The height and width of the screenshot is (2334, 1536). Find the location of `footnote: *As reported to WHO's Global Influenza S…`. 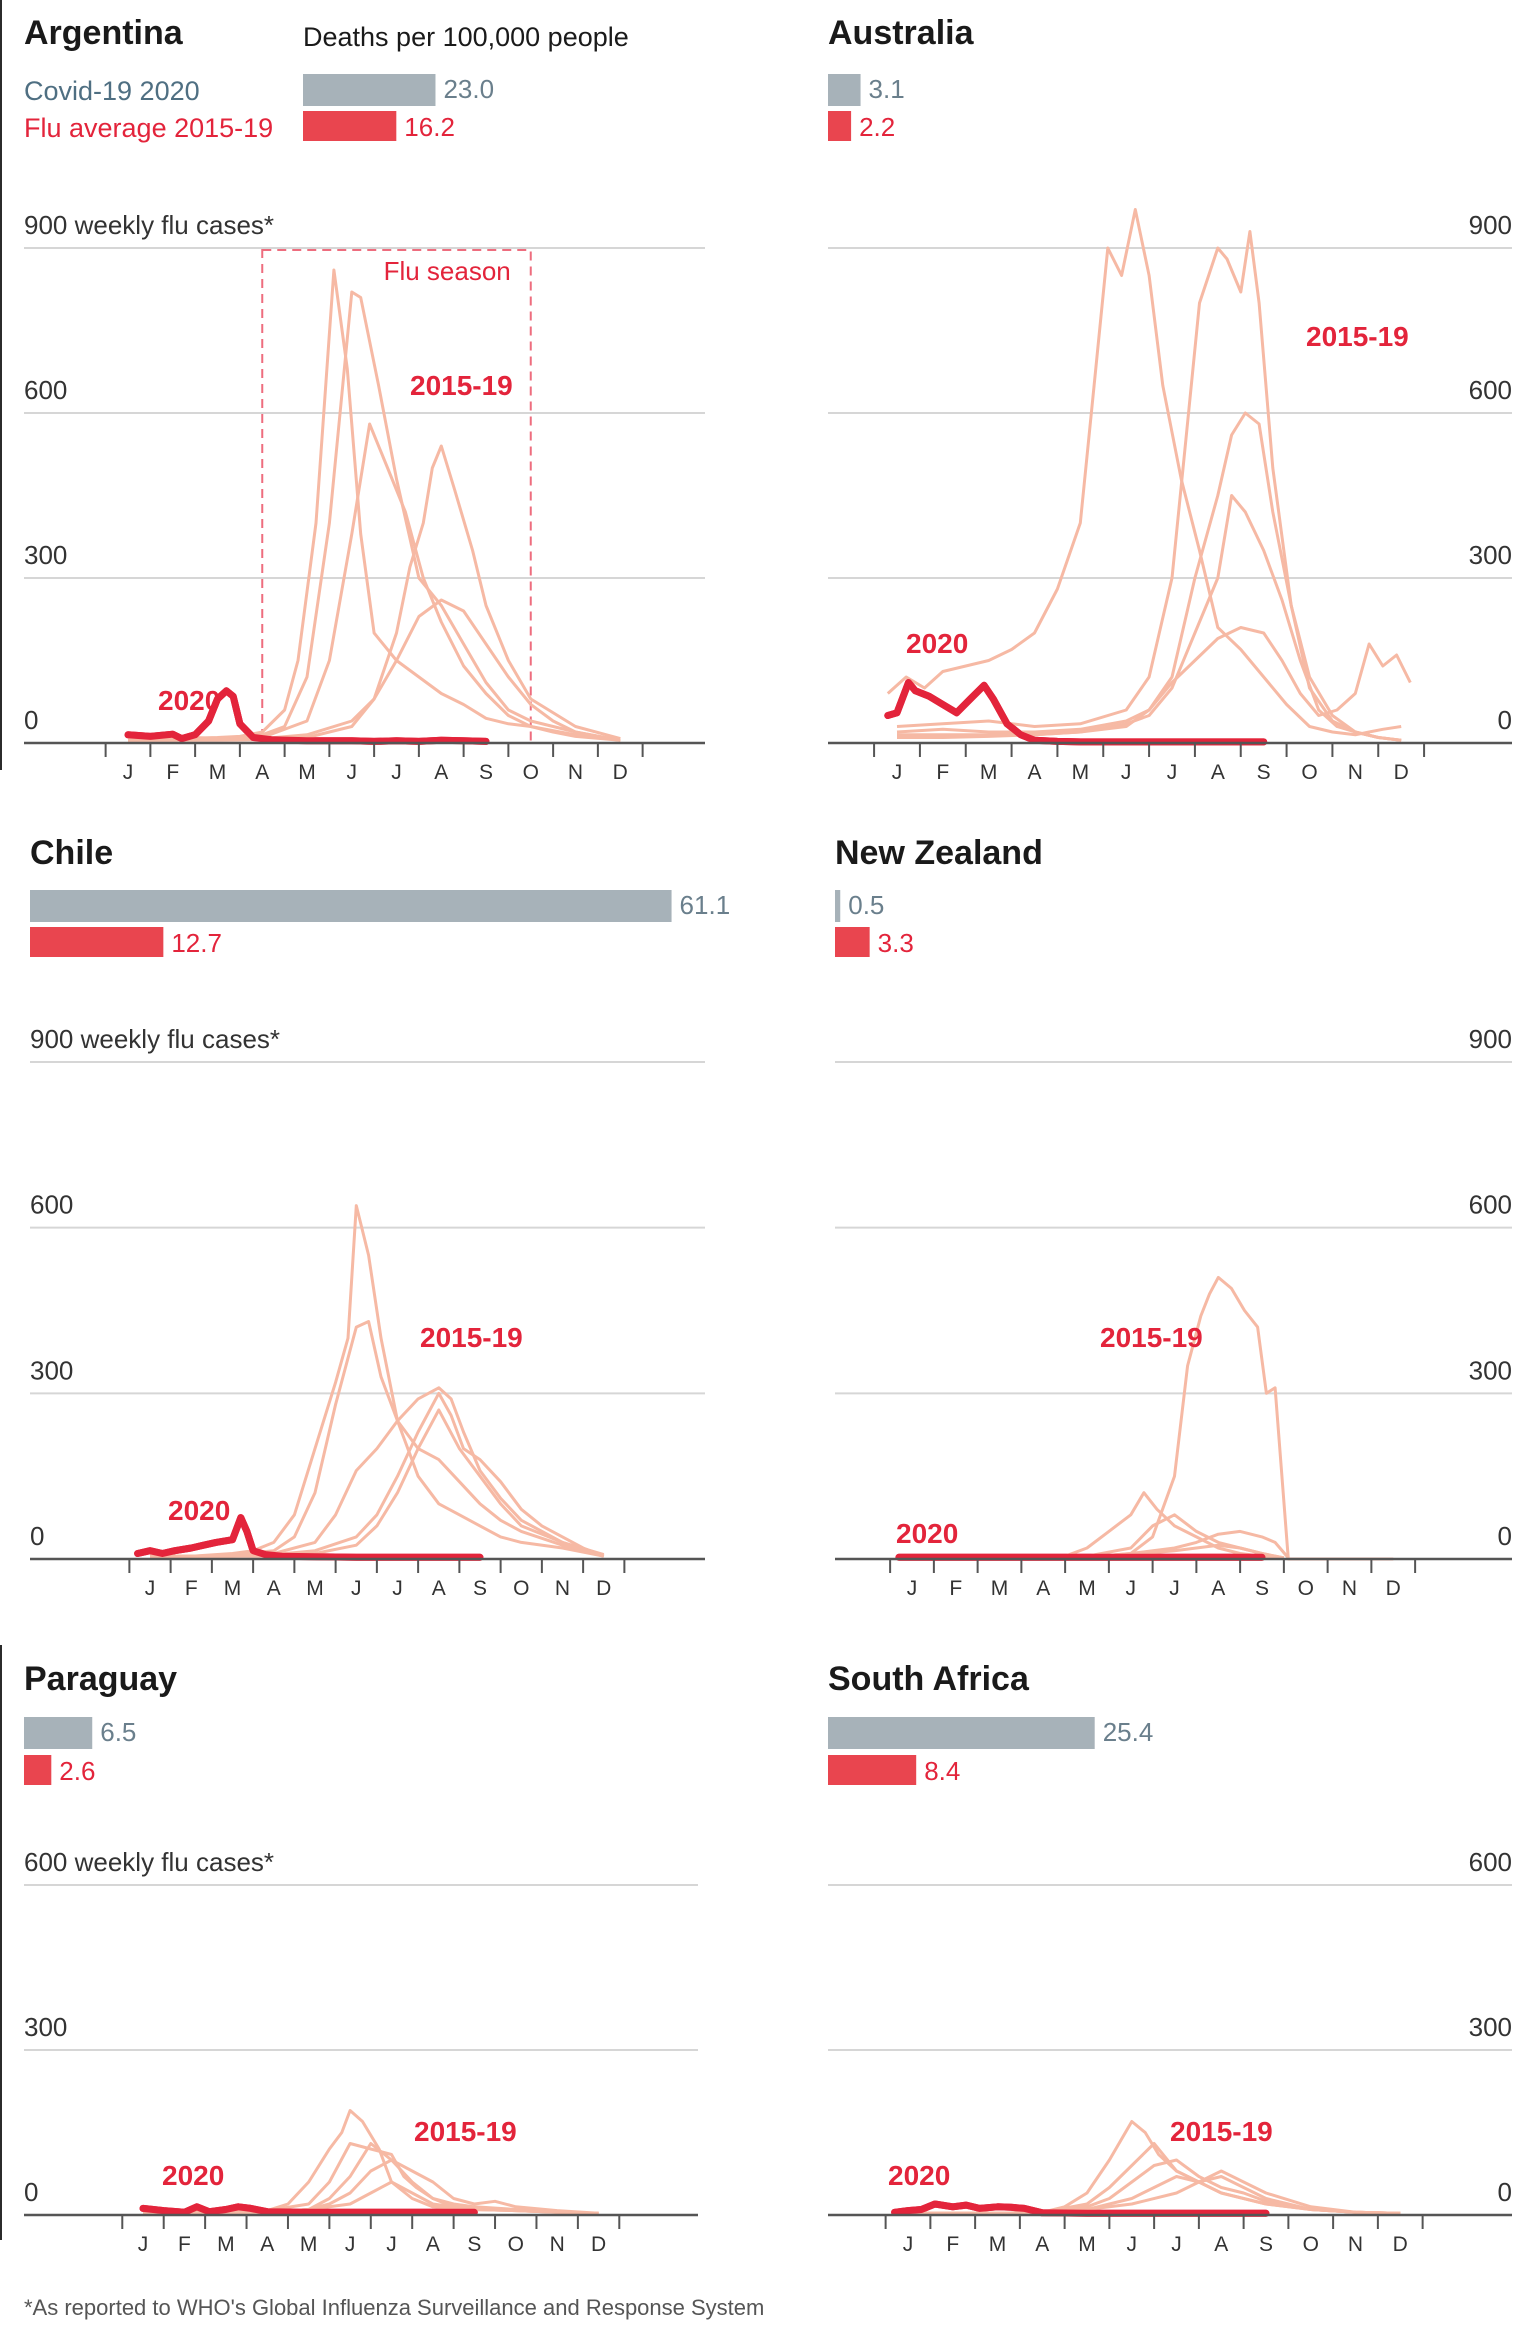

footnote: *As reported to WHO's Global Influenza S… is located at coordinates (394, 2307).